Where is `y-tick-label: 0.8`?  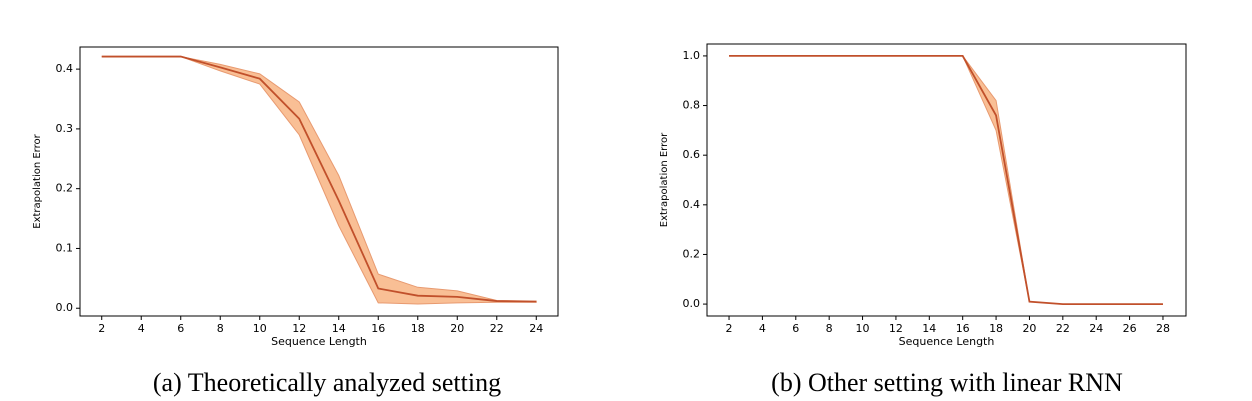 y-tick-label: 0.8 is located at coordinates (692, 105).